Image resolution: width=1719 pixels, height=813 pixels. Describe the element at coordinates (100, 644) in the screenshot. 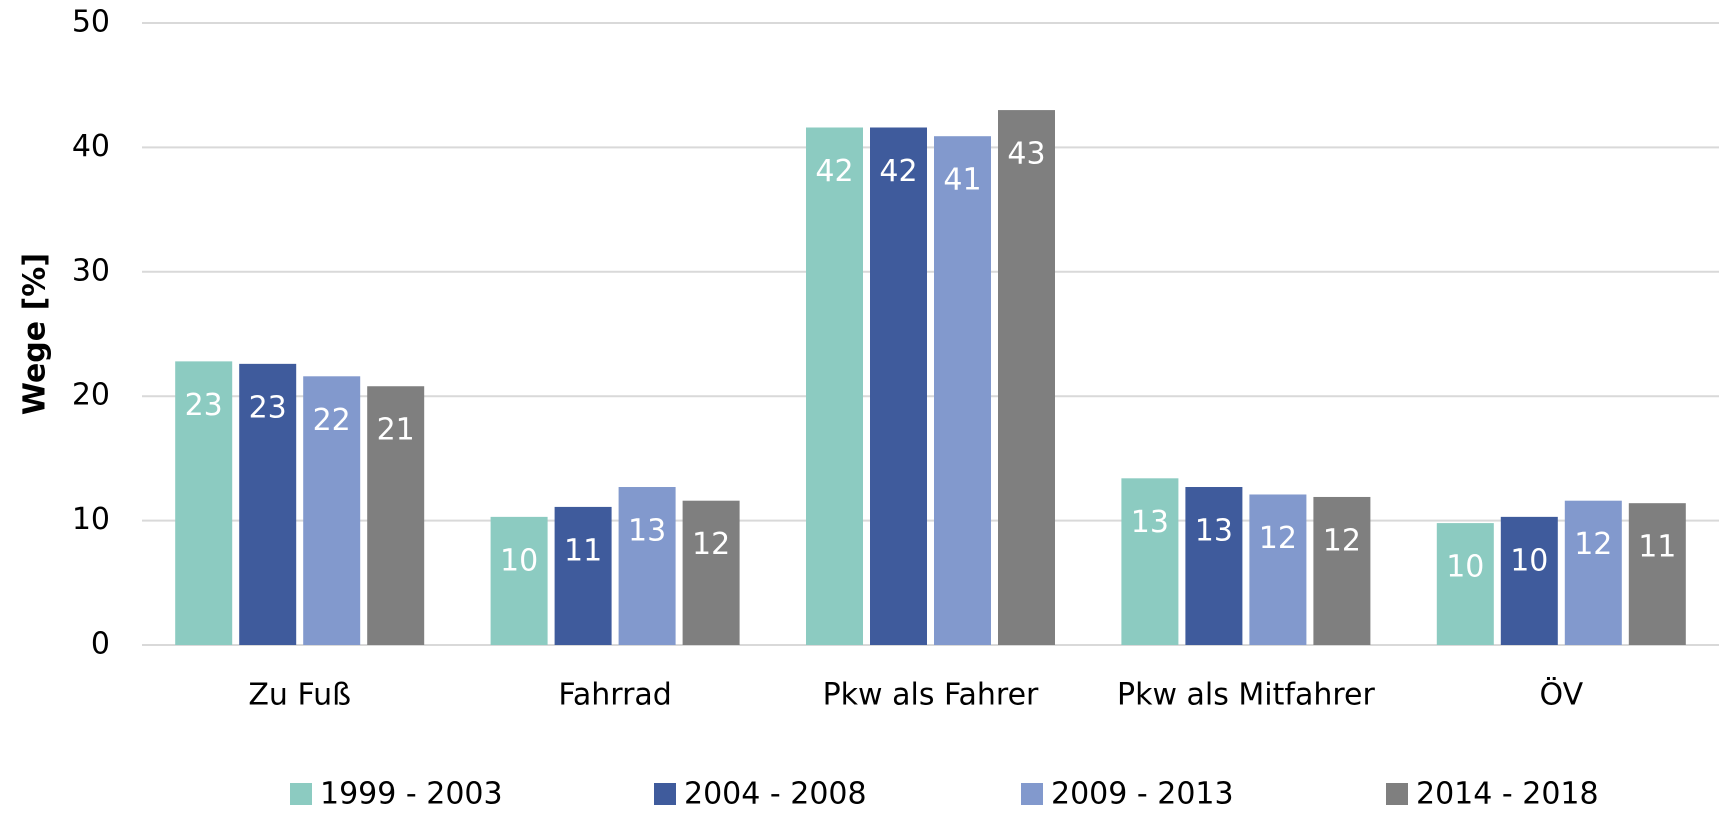

I see `y-tick-label: 0` at that location.